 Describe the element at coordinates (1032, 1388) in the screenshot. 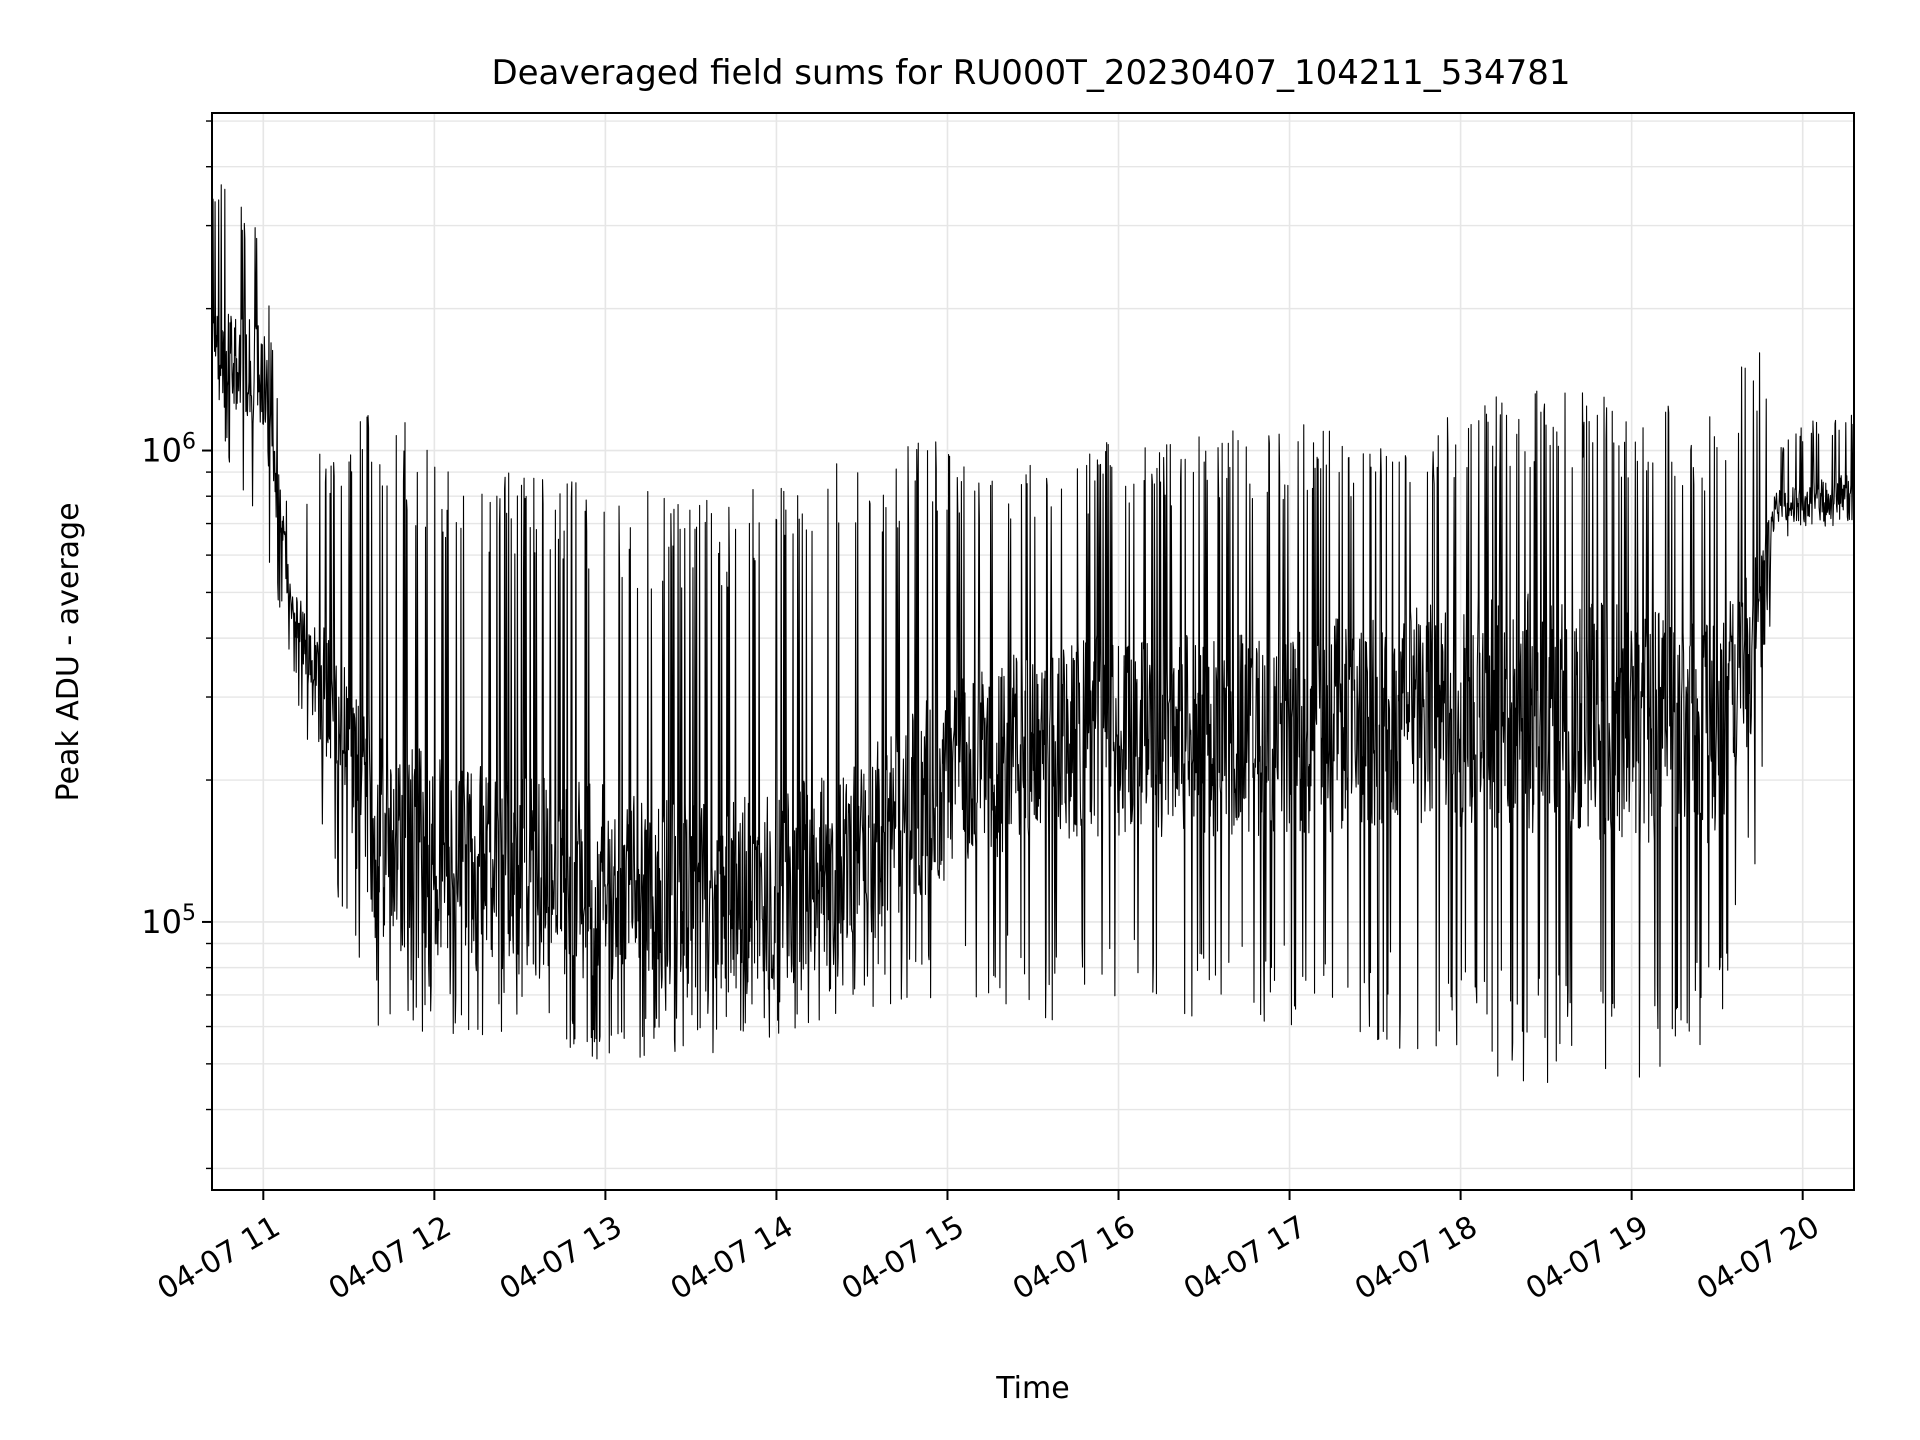

I see `x-axis-label: Time` at that location.